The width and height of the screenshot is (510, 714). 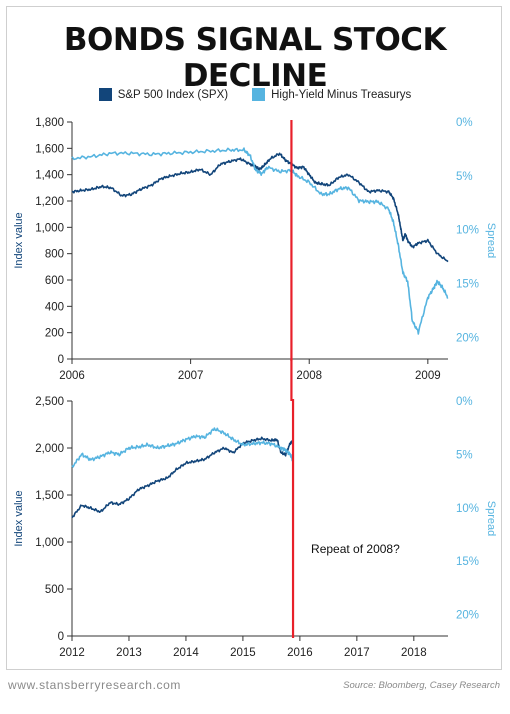 I want to click on x-tick-label: 2016, so click(x=300, y=653).